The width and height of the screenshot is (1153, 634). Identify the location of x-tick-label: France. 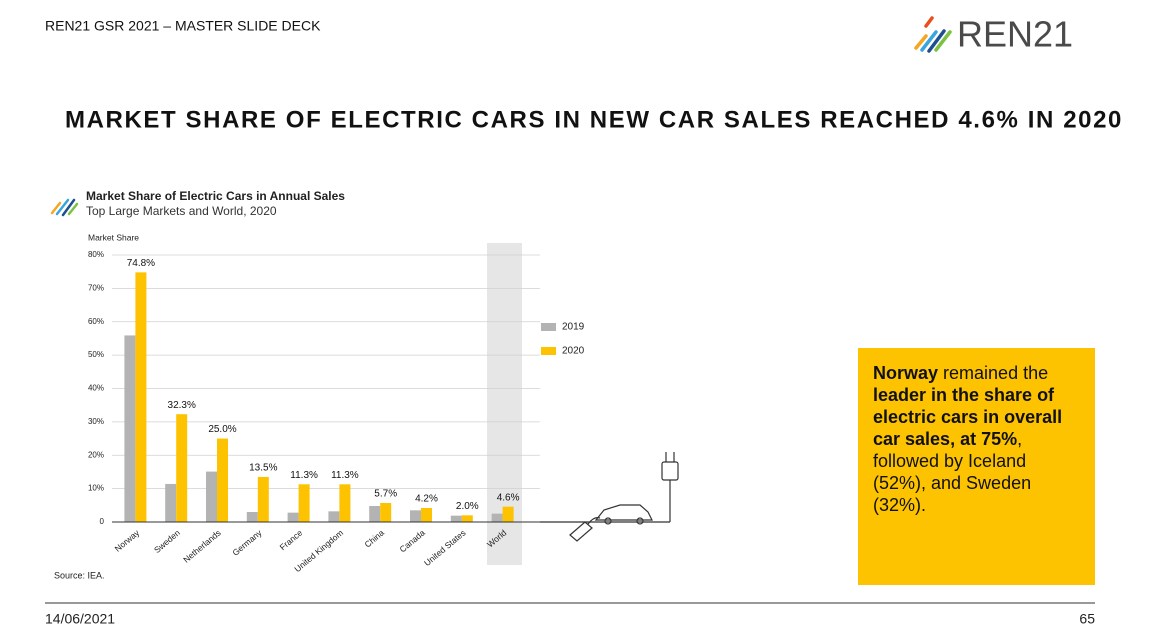
(291, 539).